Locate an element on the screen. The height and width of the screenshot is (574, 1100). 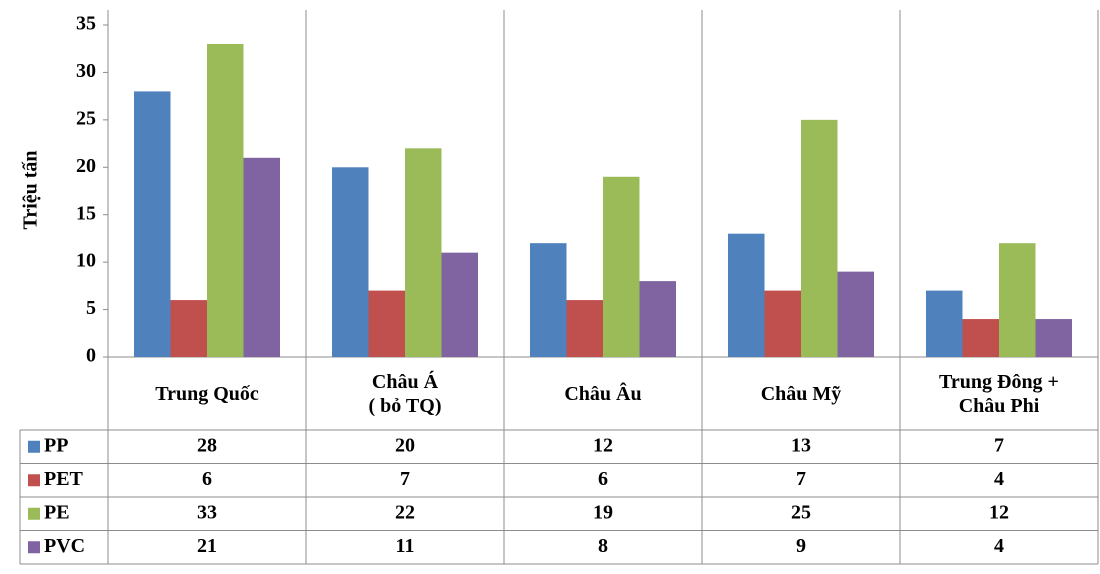
y-tick-label: 25 is located at coordinates (86, 118).